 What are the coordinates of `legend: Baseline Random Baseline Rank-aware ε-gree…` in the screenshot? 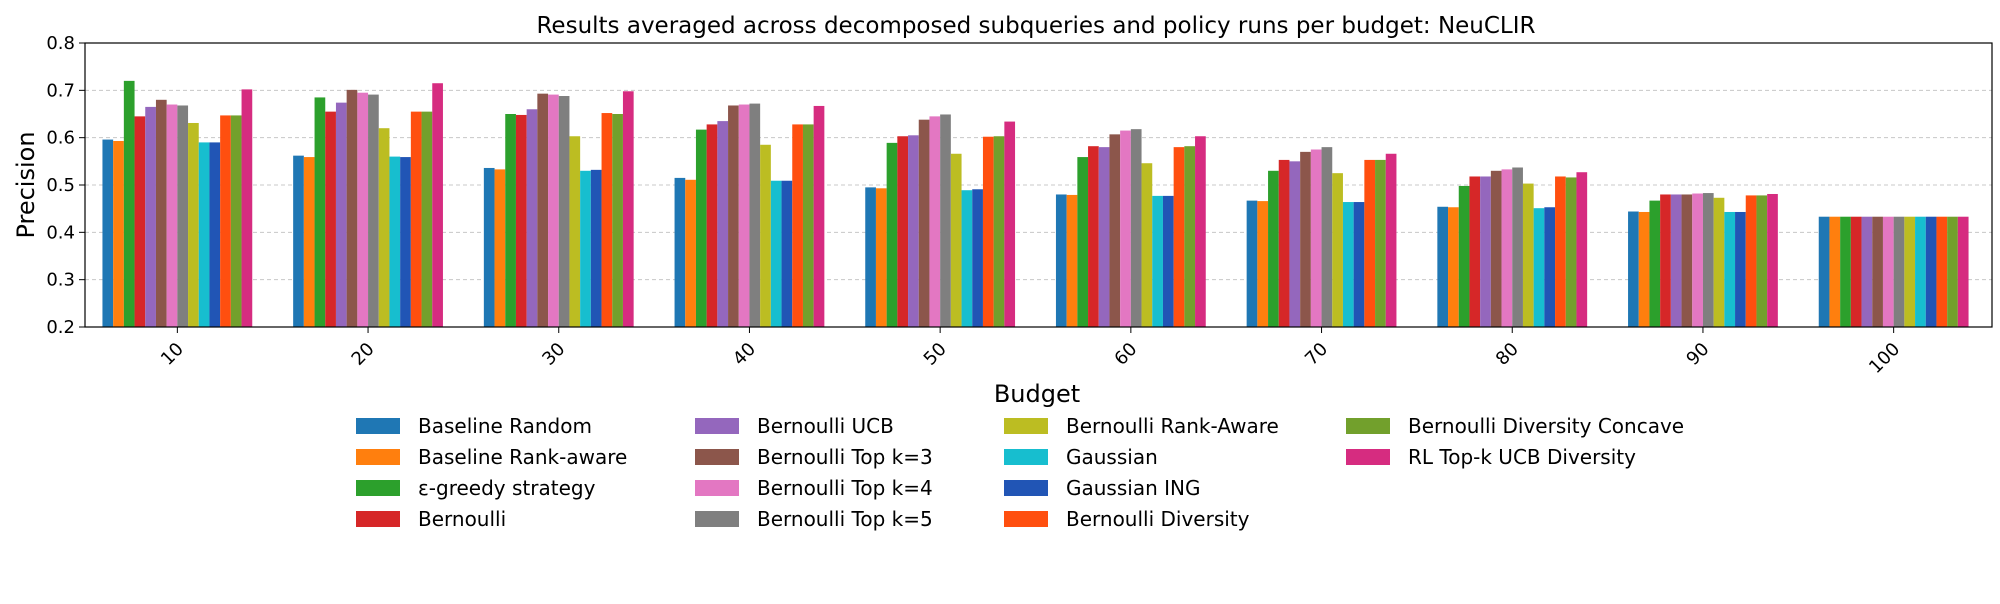 It's located at (1020, 472).